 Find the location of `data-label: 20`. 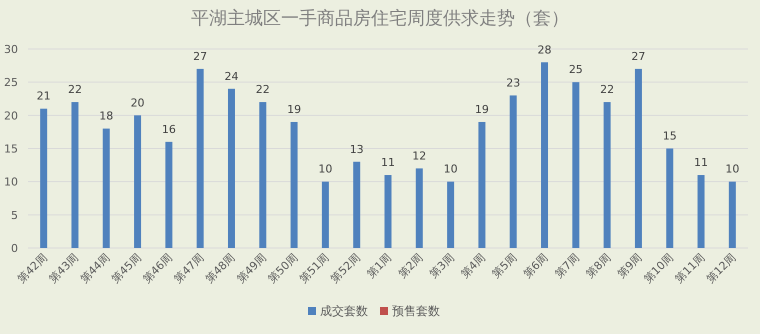

data-label: 20 is located at coordinates (137, 103).